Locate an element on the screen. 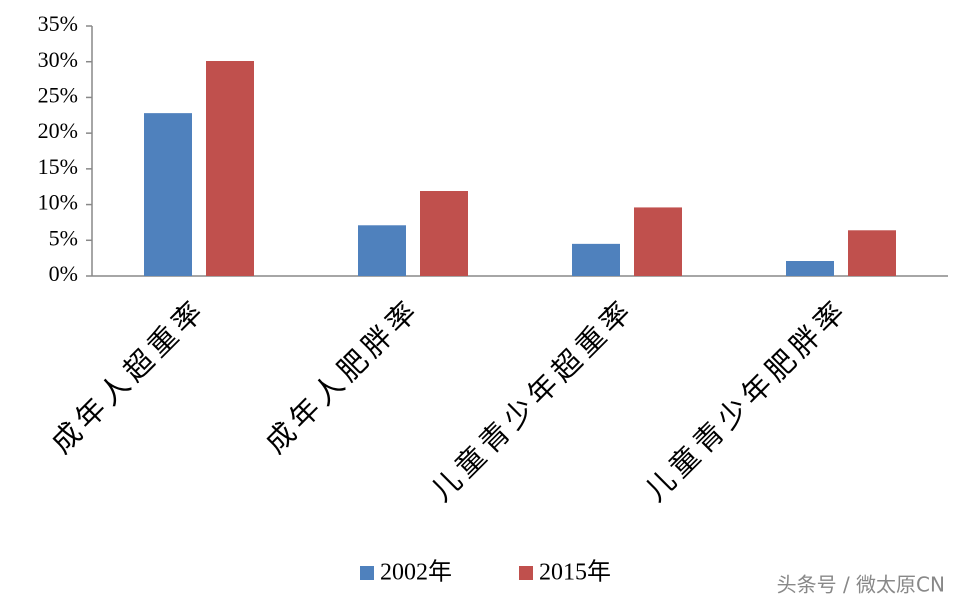 The height and width of the screenshot is (606, 959). x-tick-label: 儿童青少年超重率 is located at coordinates (533, 400).